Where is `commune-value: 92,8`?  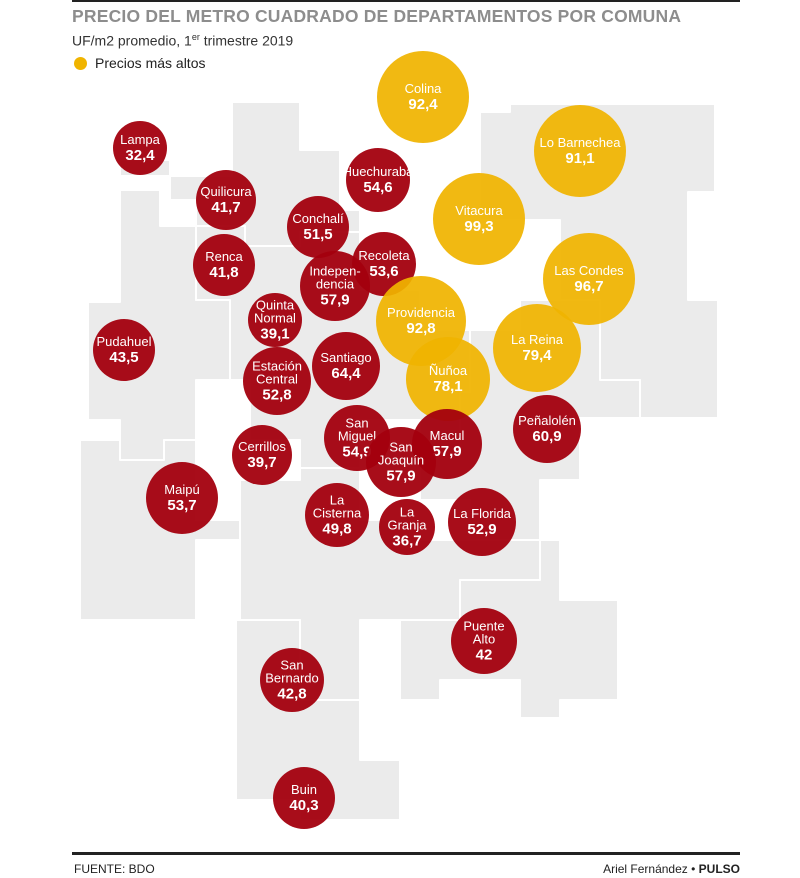
commune-value: 92,8 is located at coordinates (420, 328).